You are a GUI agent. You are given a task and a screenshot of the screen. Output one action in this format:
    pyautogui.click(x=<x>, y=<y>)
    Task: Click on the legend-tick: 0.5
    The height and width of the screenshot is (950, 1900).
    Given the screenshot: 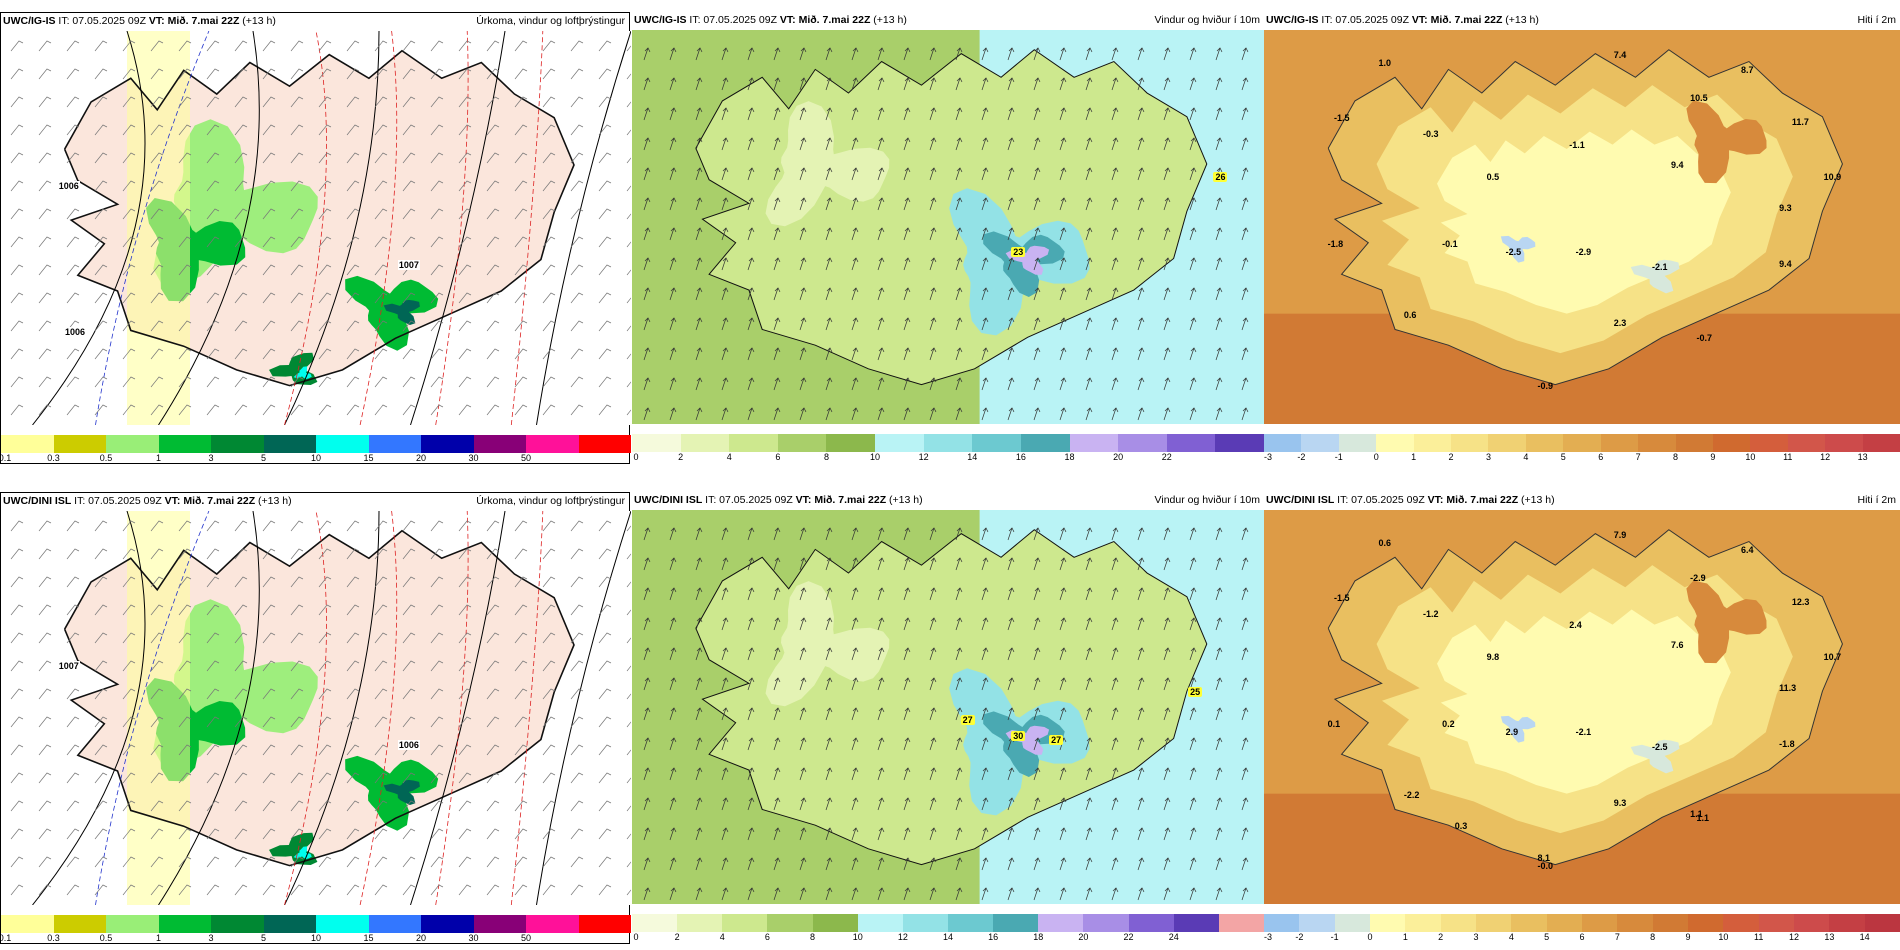 What is the action you would take?
    pyautogui.click(x=106, y=938)
    